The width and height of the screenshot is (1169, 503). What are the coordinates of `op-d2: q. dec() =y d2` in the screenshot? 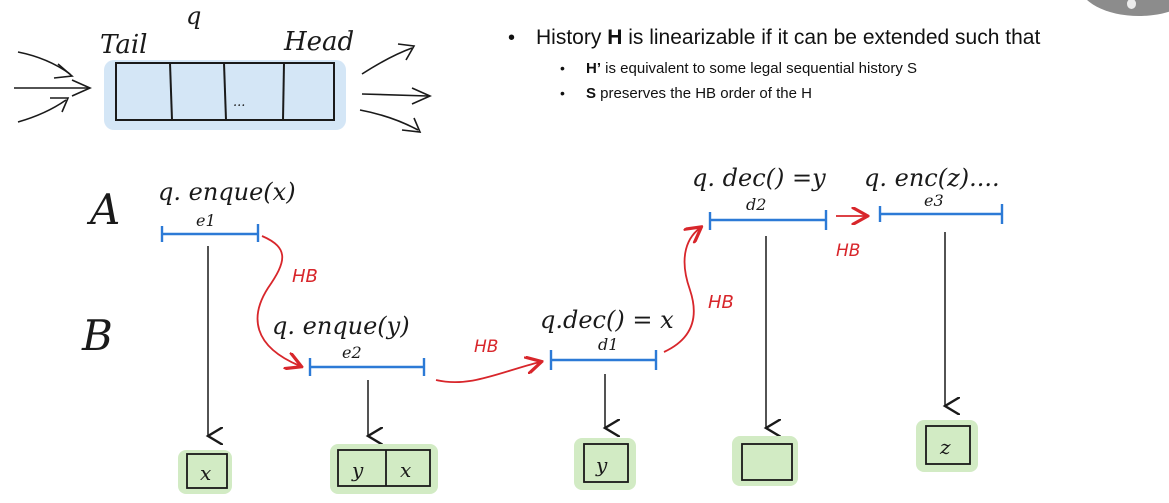 It's located at (760, 197).